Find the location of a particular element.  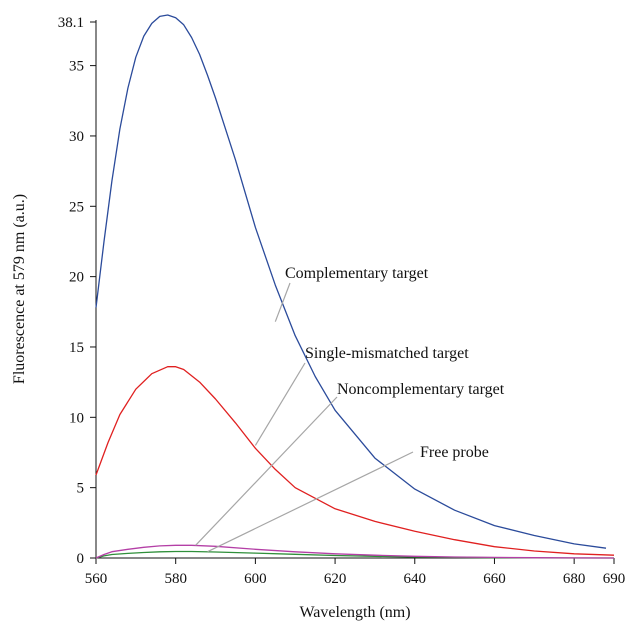

annotation-leaders is located at coordinates (304, 417).